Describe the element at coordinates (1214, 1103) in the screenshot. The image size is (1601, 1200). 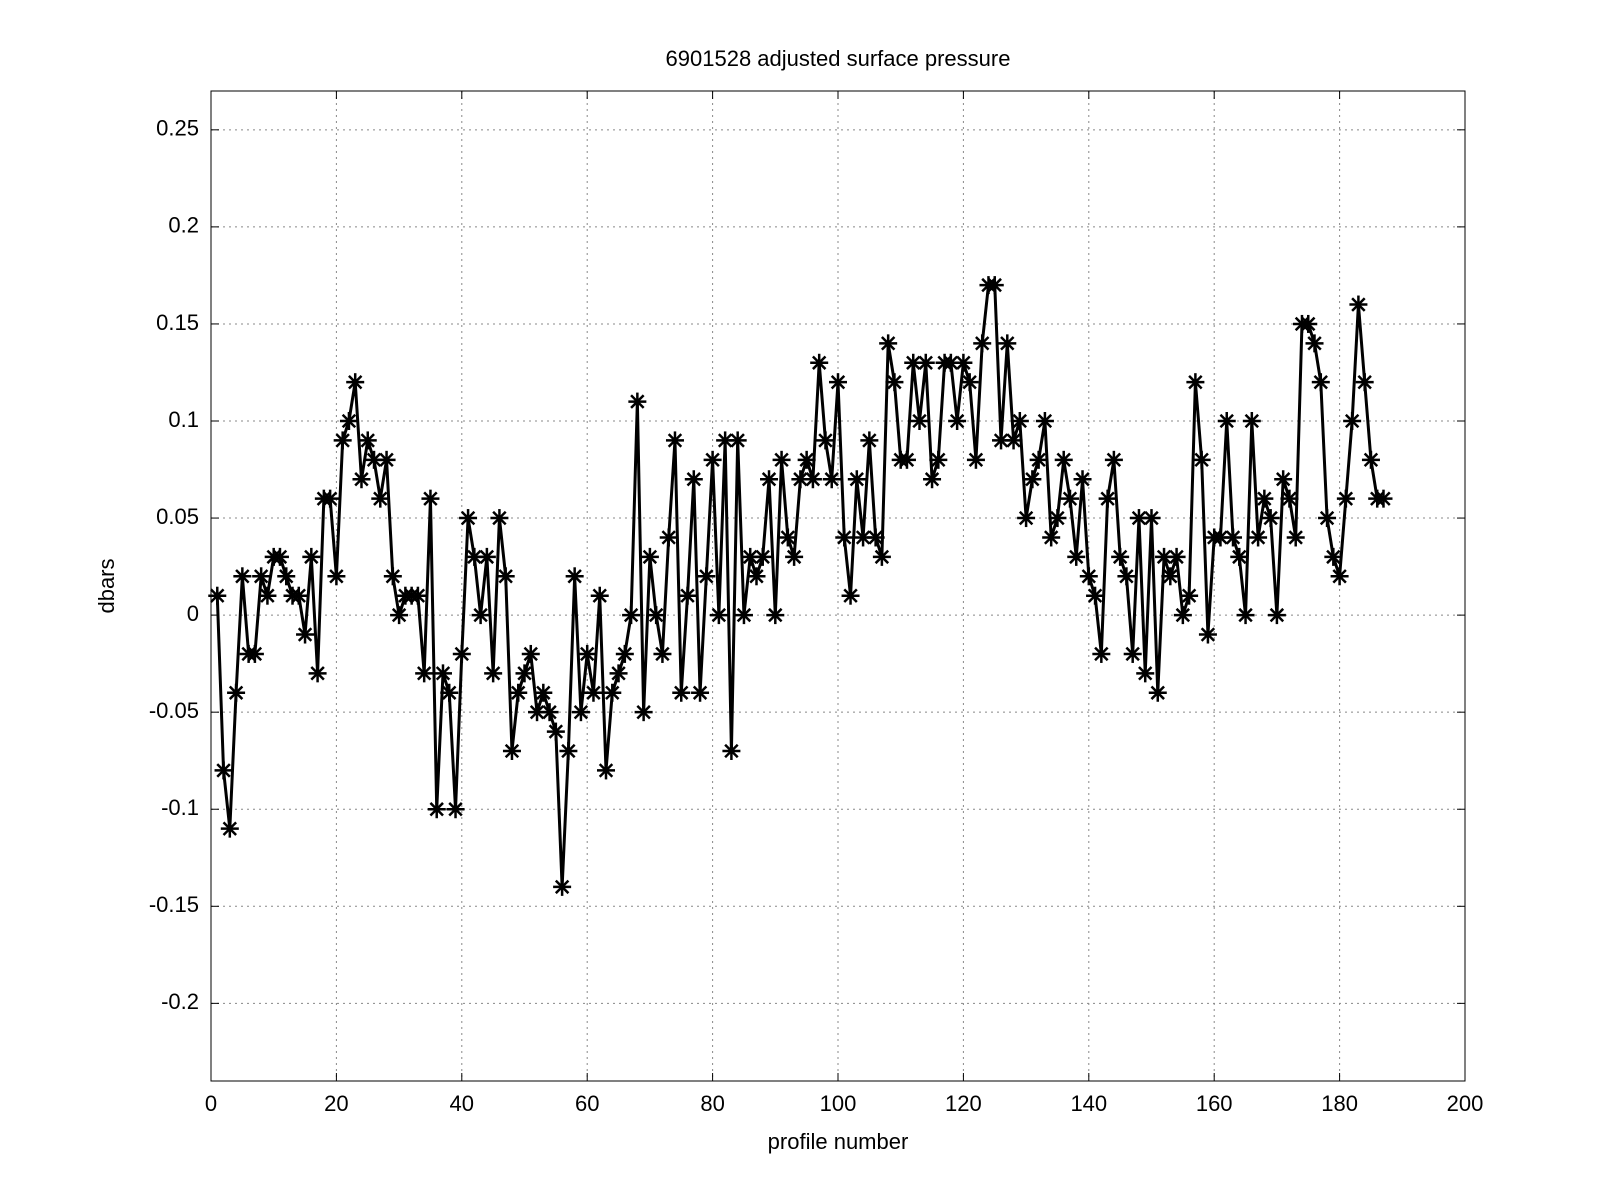
I see `x-tick-label: 160` at that location.